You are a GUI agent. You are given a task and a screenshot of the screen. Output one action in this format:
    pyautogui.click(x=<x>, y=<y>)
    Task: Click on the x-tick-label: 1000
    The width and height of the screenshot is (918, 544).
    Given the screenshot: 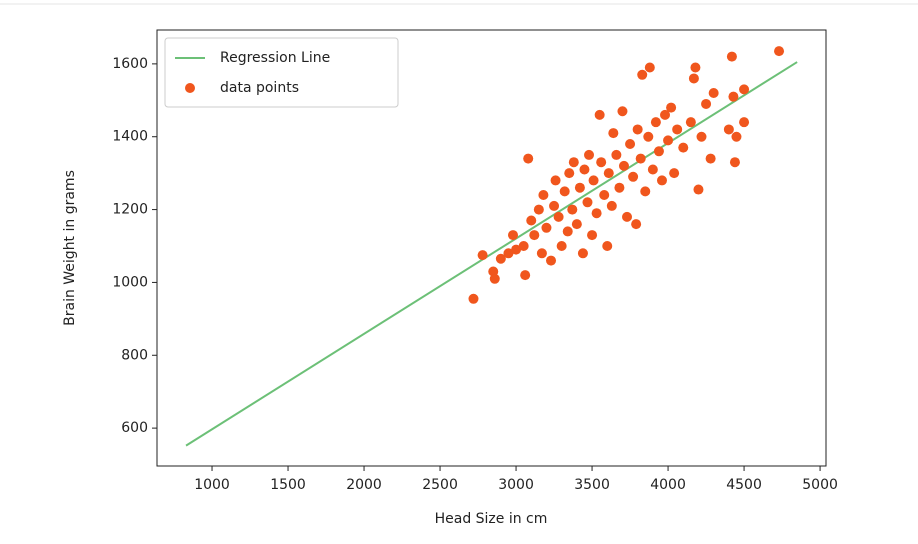 What is the action you would take?
    pyautogui.click(x=212, y=485)
    